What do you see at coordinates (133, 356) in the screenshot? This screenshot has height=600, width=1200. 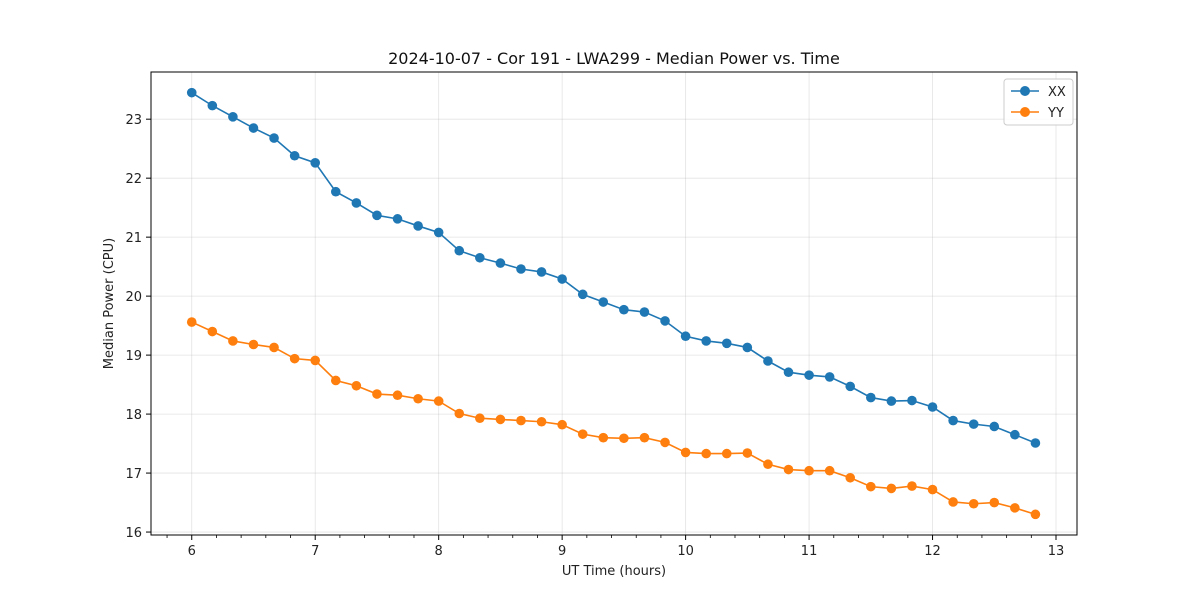 I see `y-tick-label: 19` at bounding box center [133, 356].